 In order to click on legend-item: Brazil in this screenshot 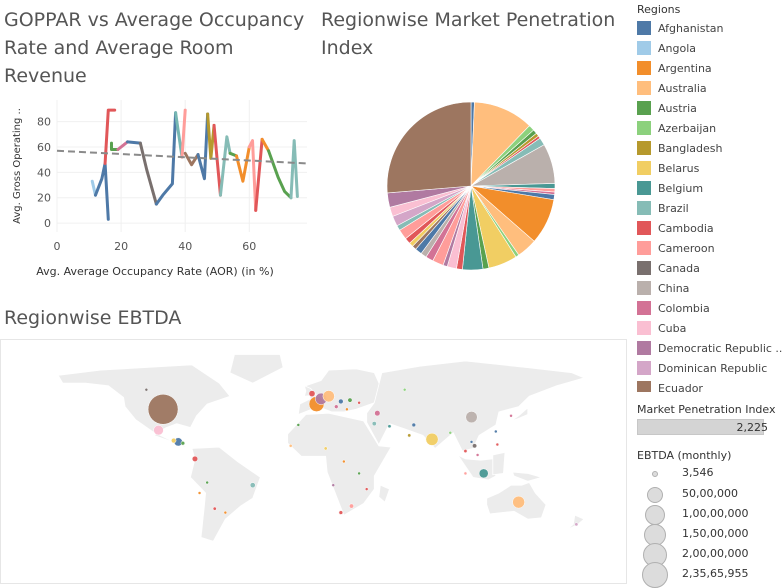, I will do `click(710, 208)`.